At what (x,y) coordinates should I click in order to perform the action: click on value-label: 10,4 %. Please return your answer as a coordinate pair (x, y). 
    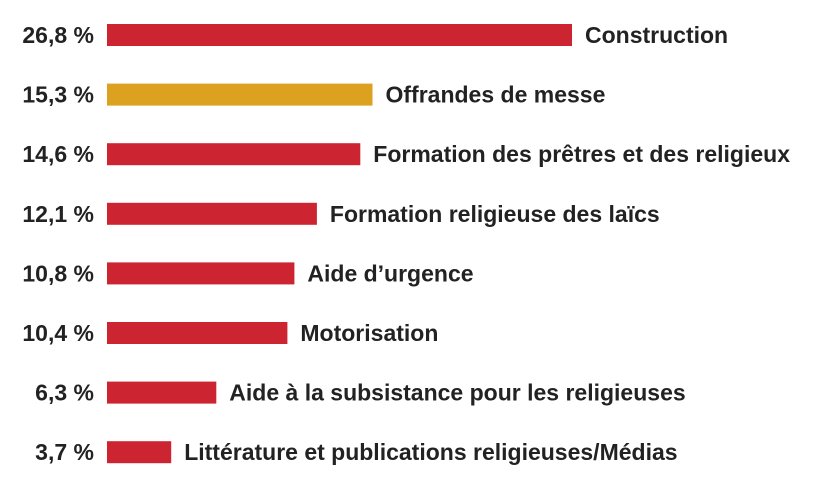
    Looking at the image, I should click on (58, 333).